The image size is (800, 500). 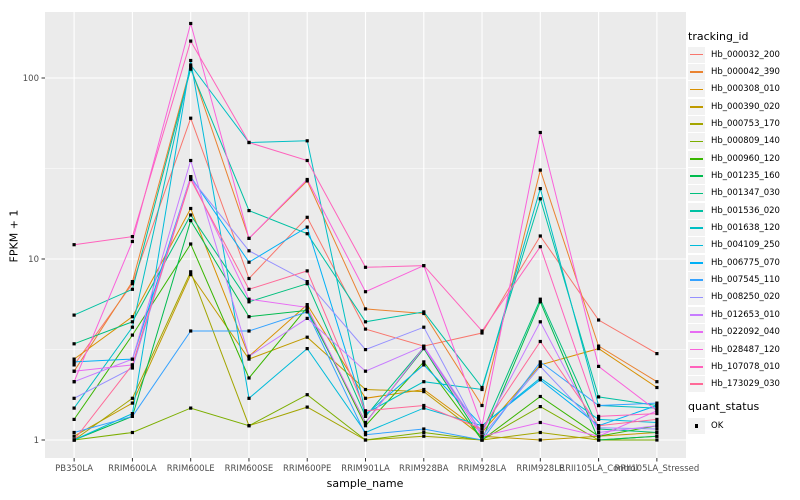 I want to click on legend-item-label: Hb_000032_200, so click(x=745, y=54).